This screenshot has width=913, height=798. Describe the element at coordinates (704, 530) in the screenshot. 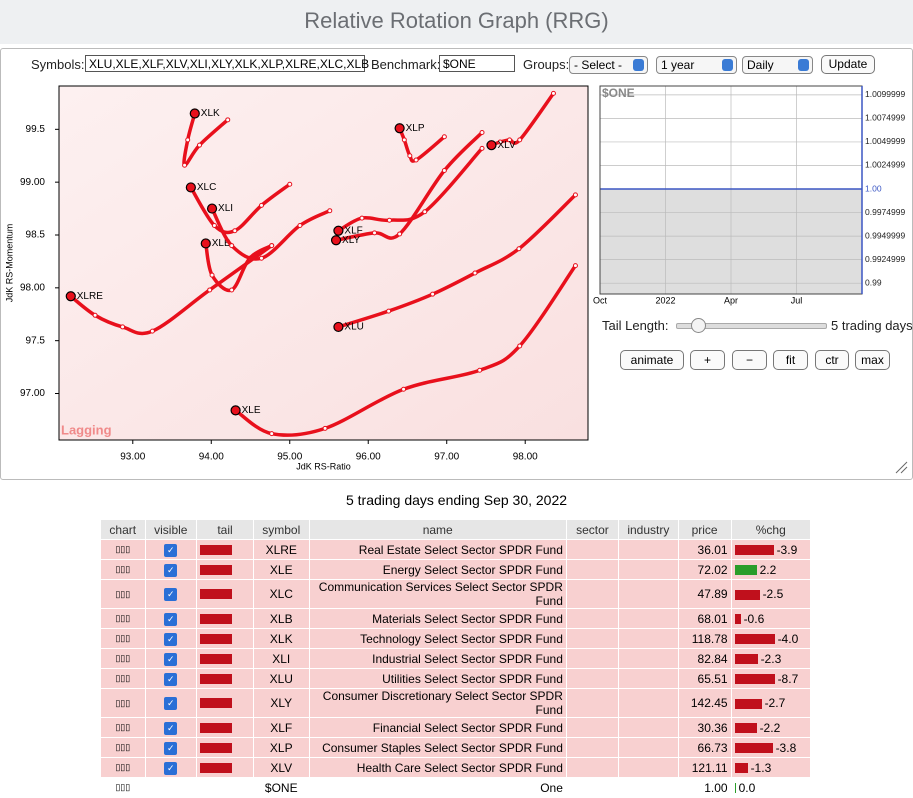

I see `column-header: price` at that location.